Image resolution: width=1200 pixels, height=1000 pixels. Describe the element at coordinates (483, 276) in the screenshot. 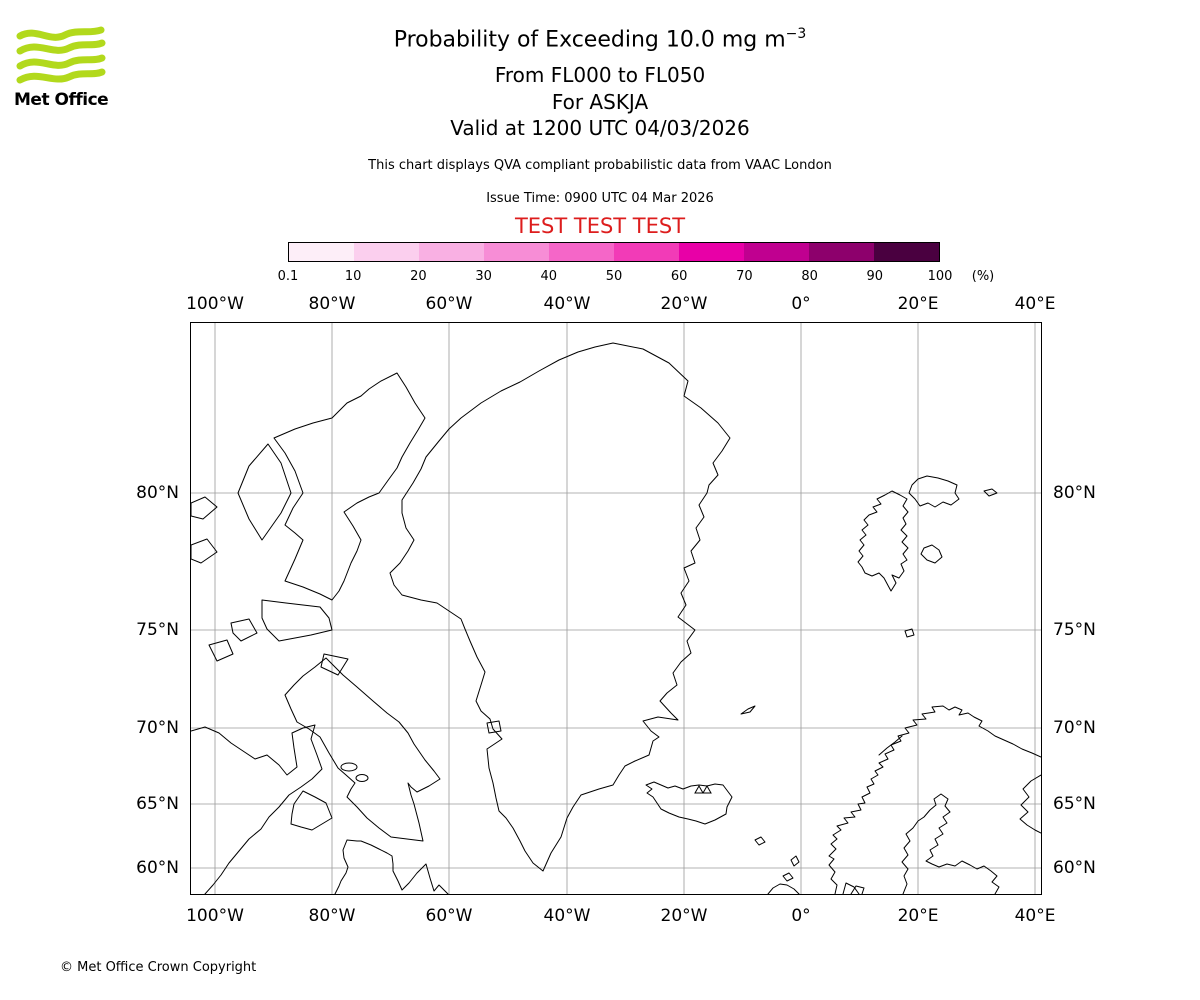

I see `colorbar-tick-label: 30` at that location.